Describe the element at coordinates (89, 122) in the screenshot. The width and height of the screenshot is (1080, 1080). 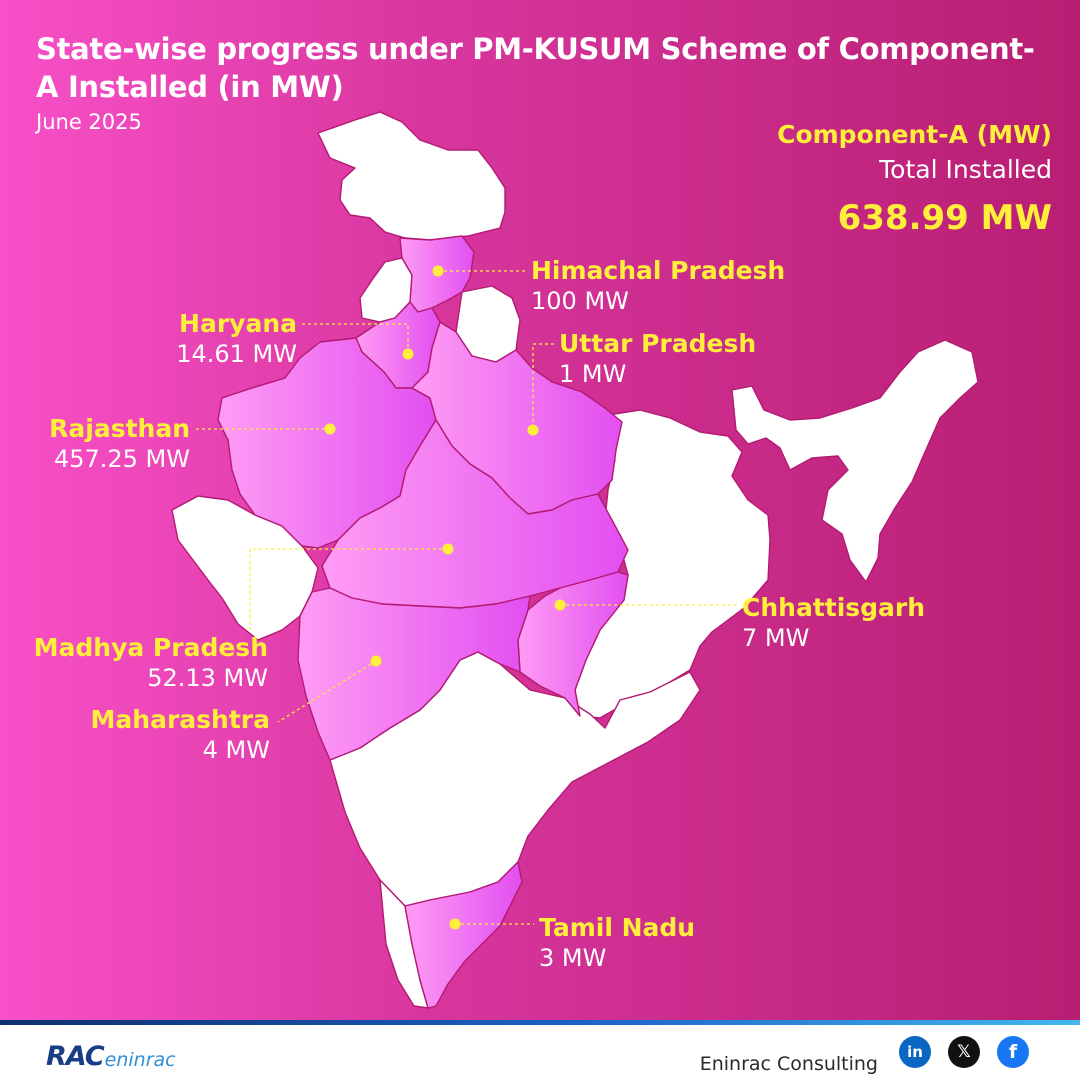
I see `page-date: June 2025` at that location.